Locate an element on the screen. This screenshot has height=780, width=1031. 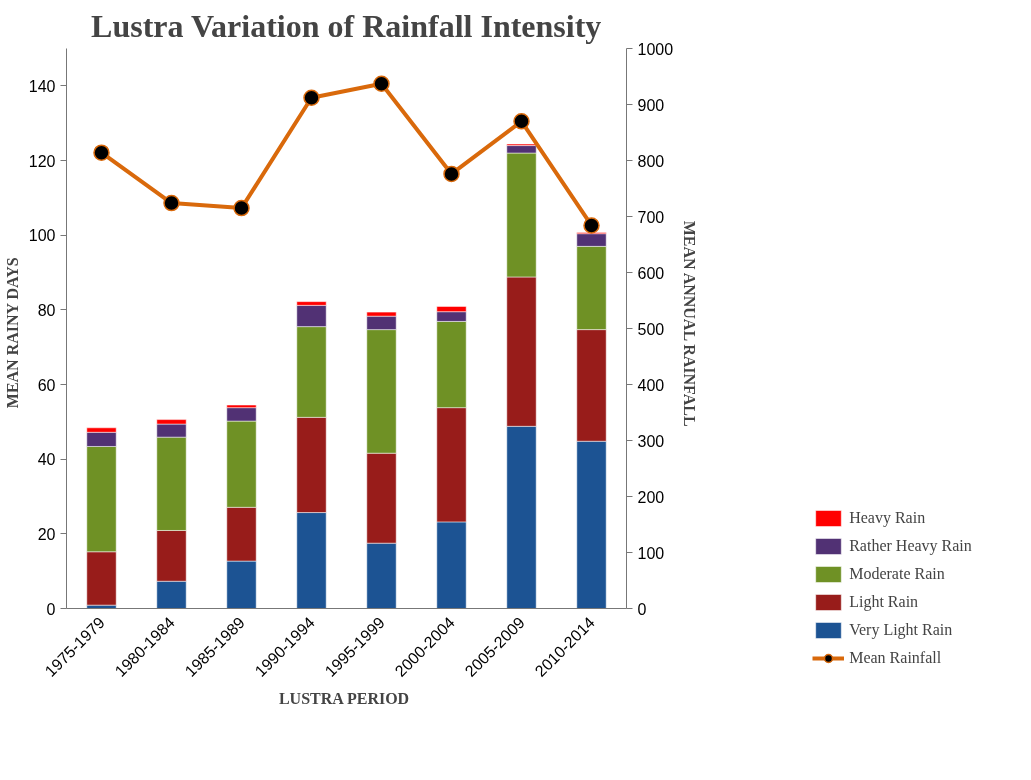
y-tick-label: 20 is located at coordinates (46, 534).